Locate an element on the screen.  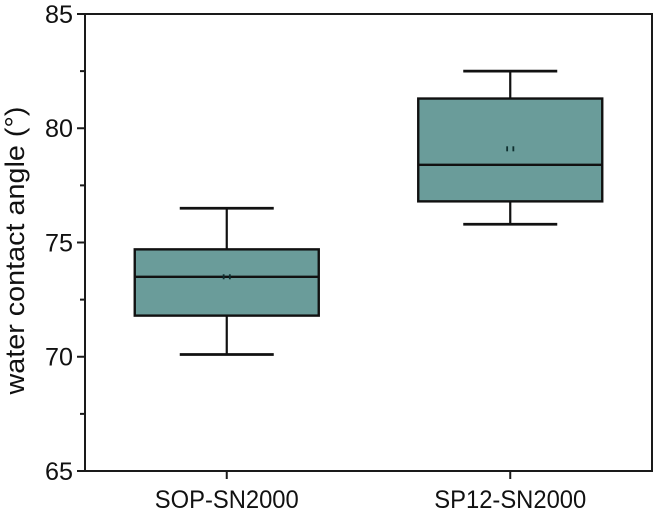
box-group-sop-sn2000 is located at coordinates (226, 281).